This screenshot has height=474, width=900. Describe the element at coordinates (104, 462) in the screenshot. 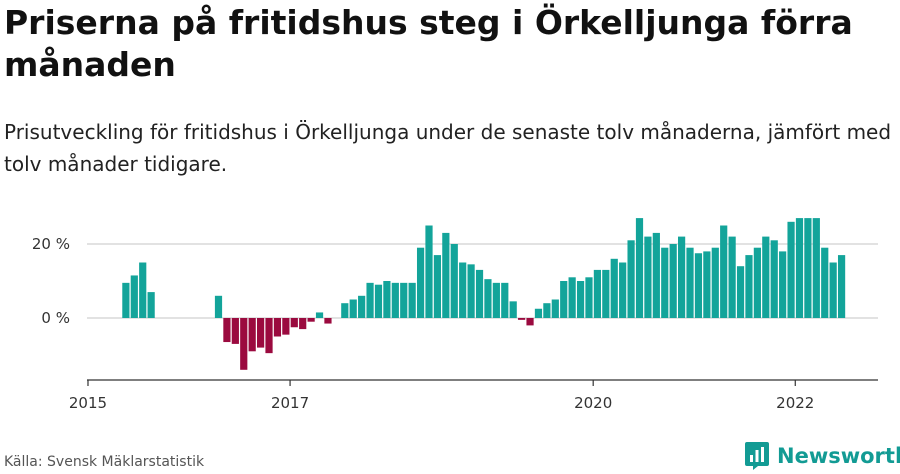

I see `source-note: Källa: Svensk Mäklarstatistik` at that location.